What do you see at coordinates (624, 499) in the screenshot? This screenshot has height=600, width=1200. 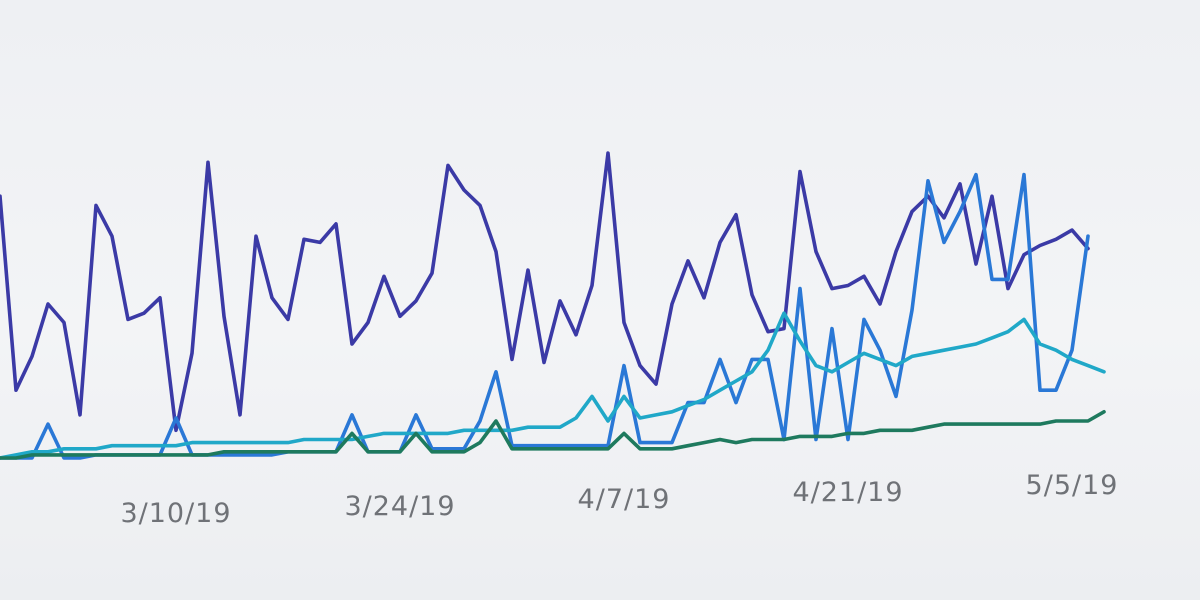 I see `x-tick-label: 4/7/19` at bounding box center [624, 499].